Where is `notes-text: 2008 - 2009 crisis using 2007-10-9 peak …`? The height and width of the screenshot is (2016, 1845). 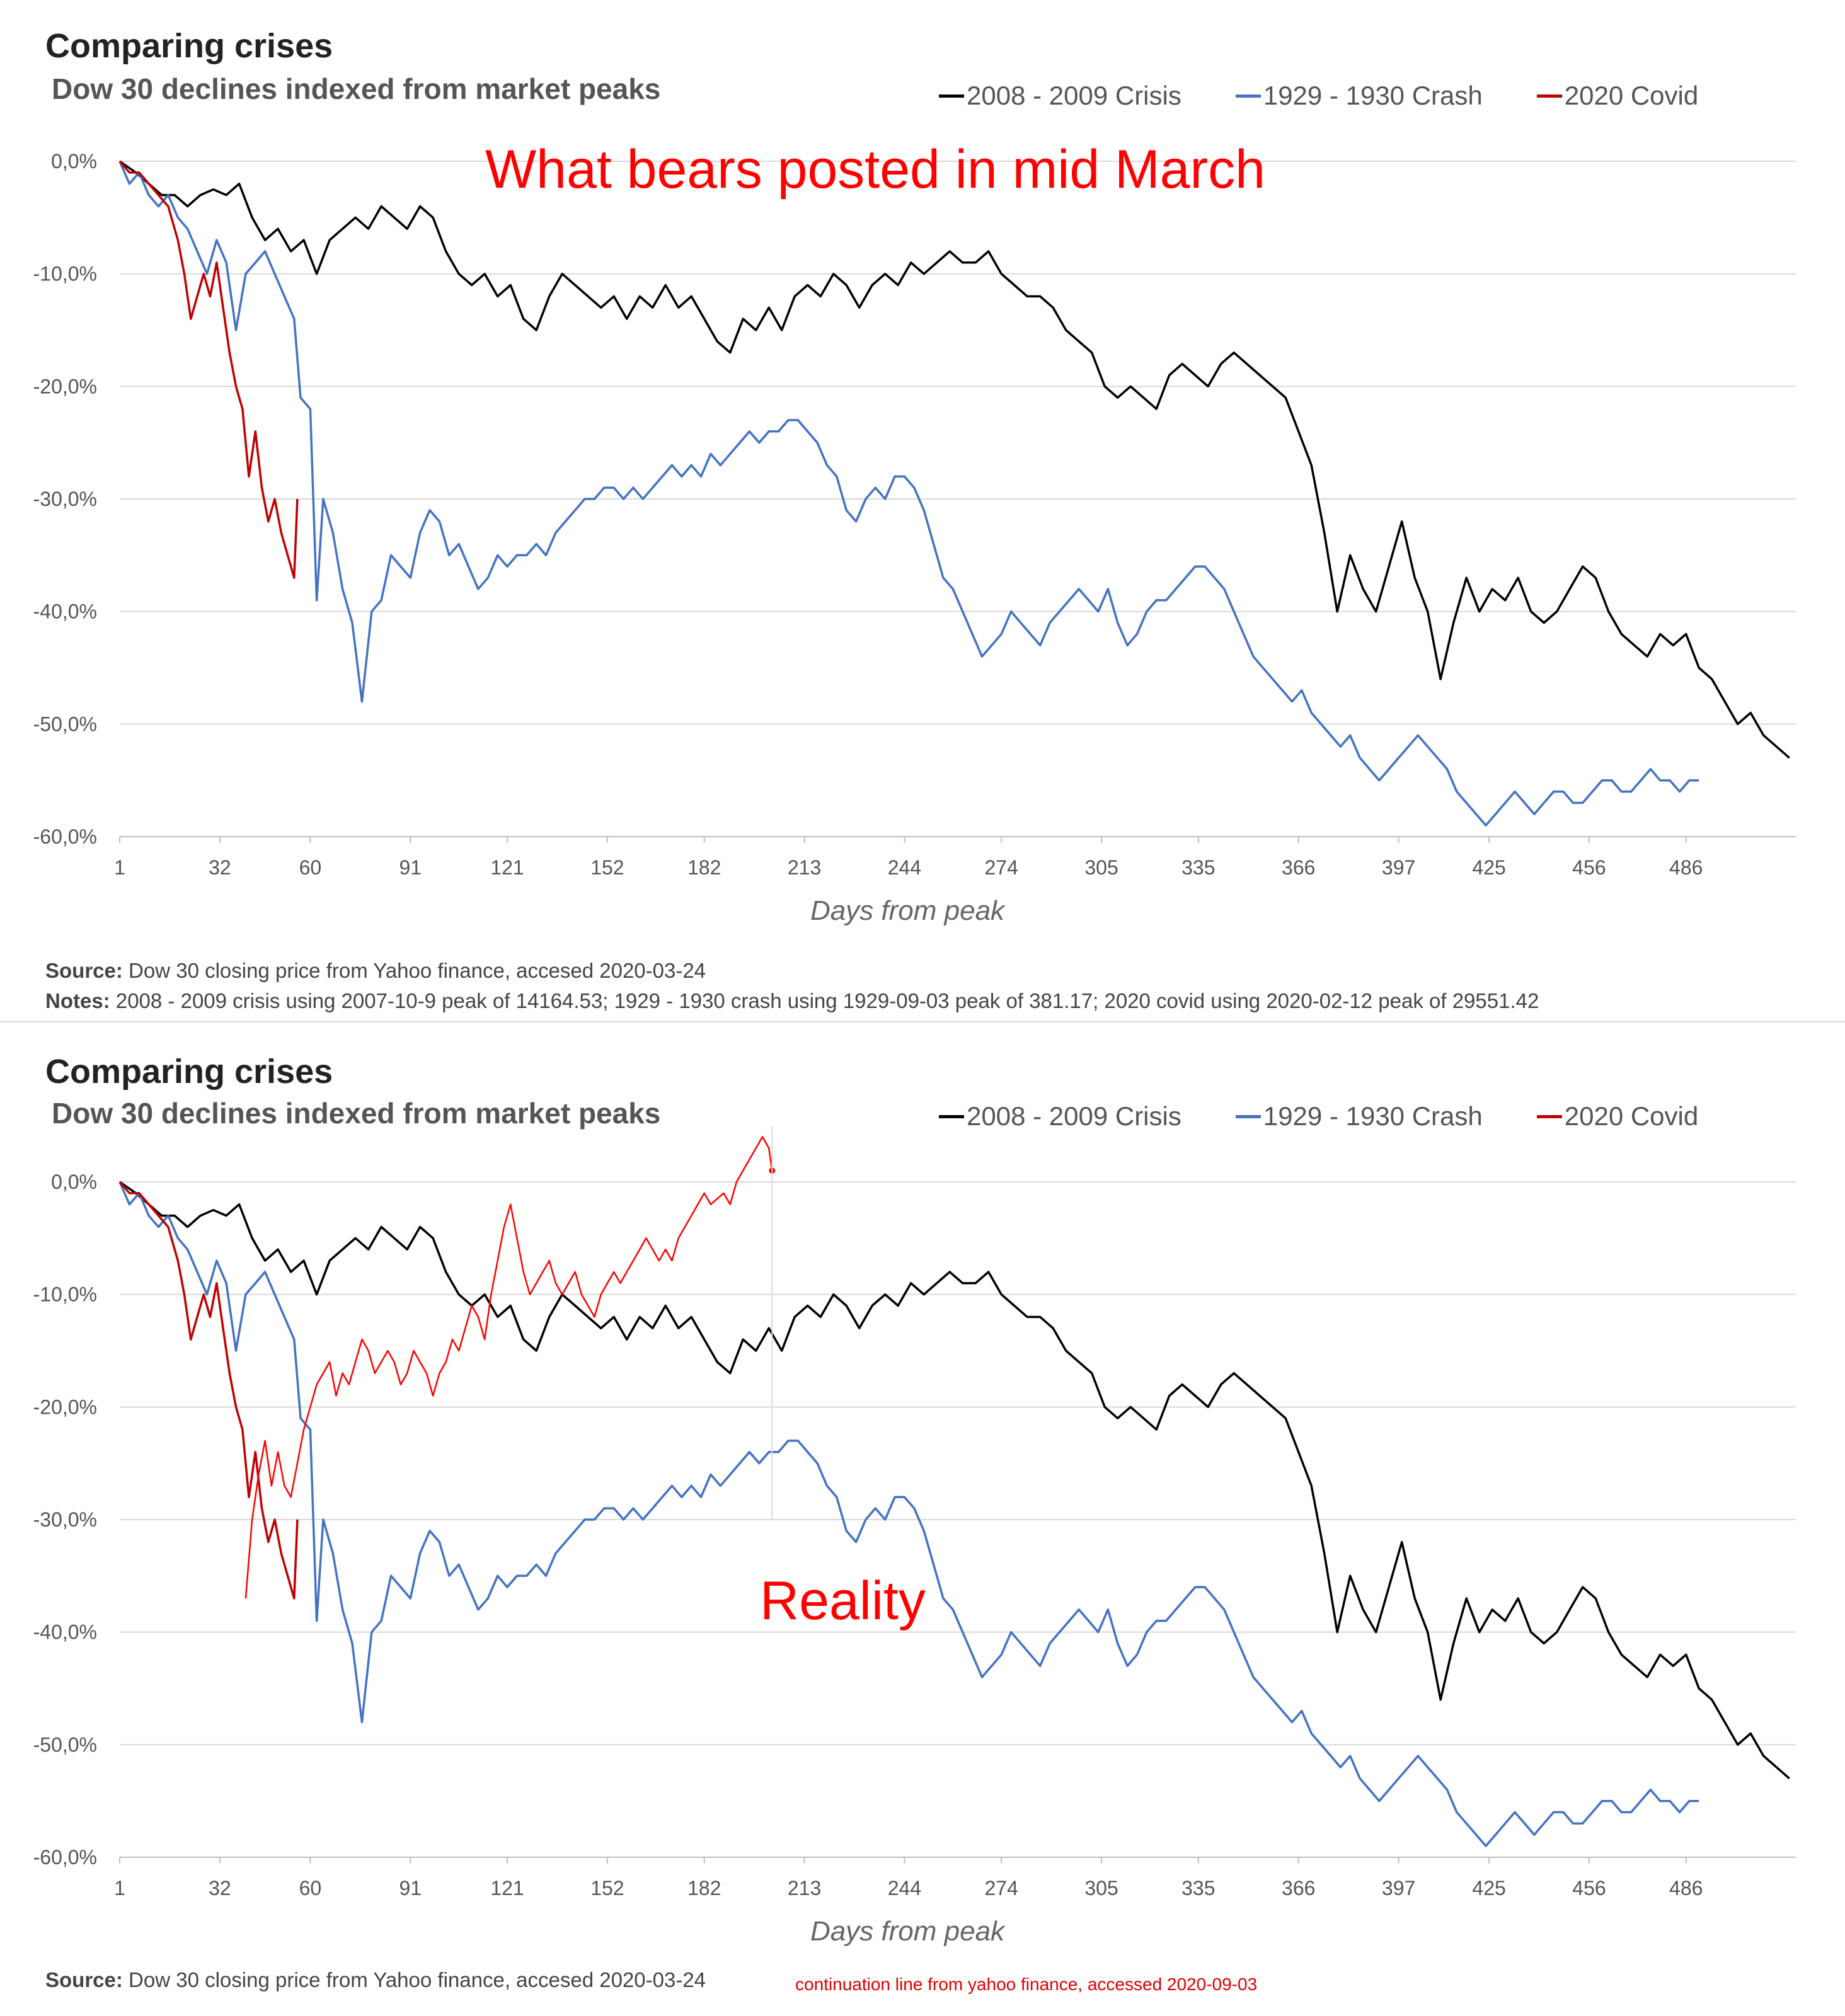 notes-text: 2008 - 2009 crisis using 2007-10-9 peak … is located at coordinates (825, 1000).